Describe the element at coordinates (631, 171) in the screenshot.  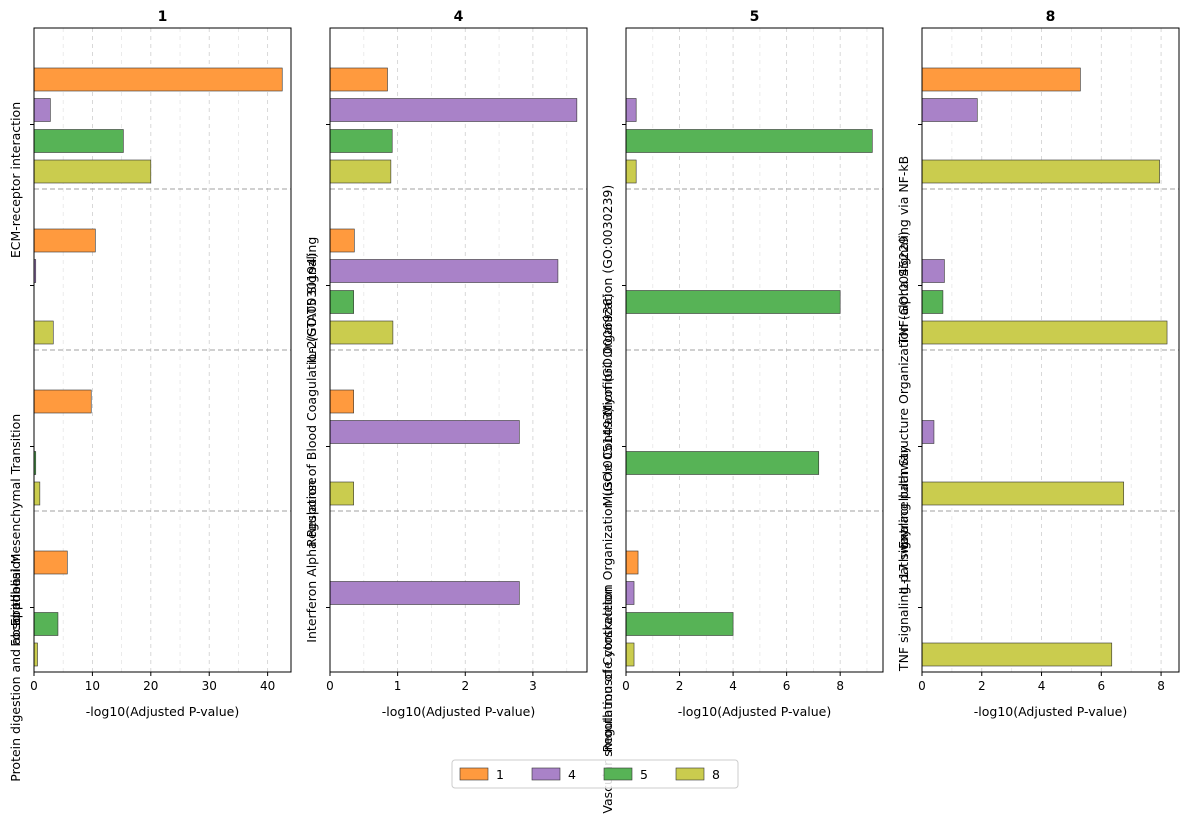
I see `bar-panel5-term0-series8` at that location.